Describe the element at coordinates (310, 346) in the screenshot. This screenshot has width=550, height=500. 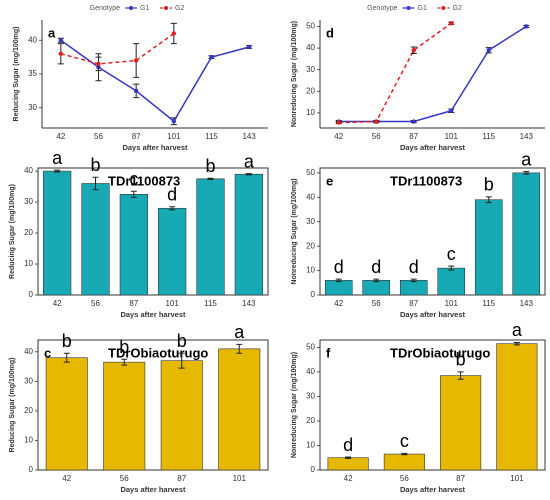
I see `y-tick-label: 50` at that location.